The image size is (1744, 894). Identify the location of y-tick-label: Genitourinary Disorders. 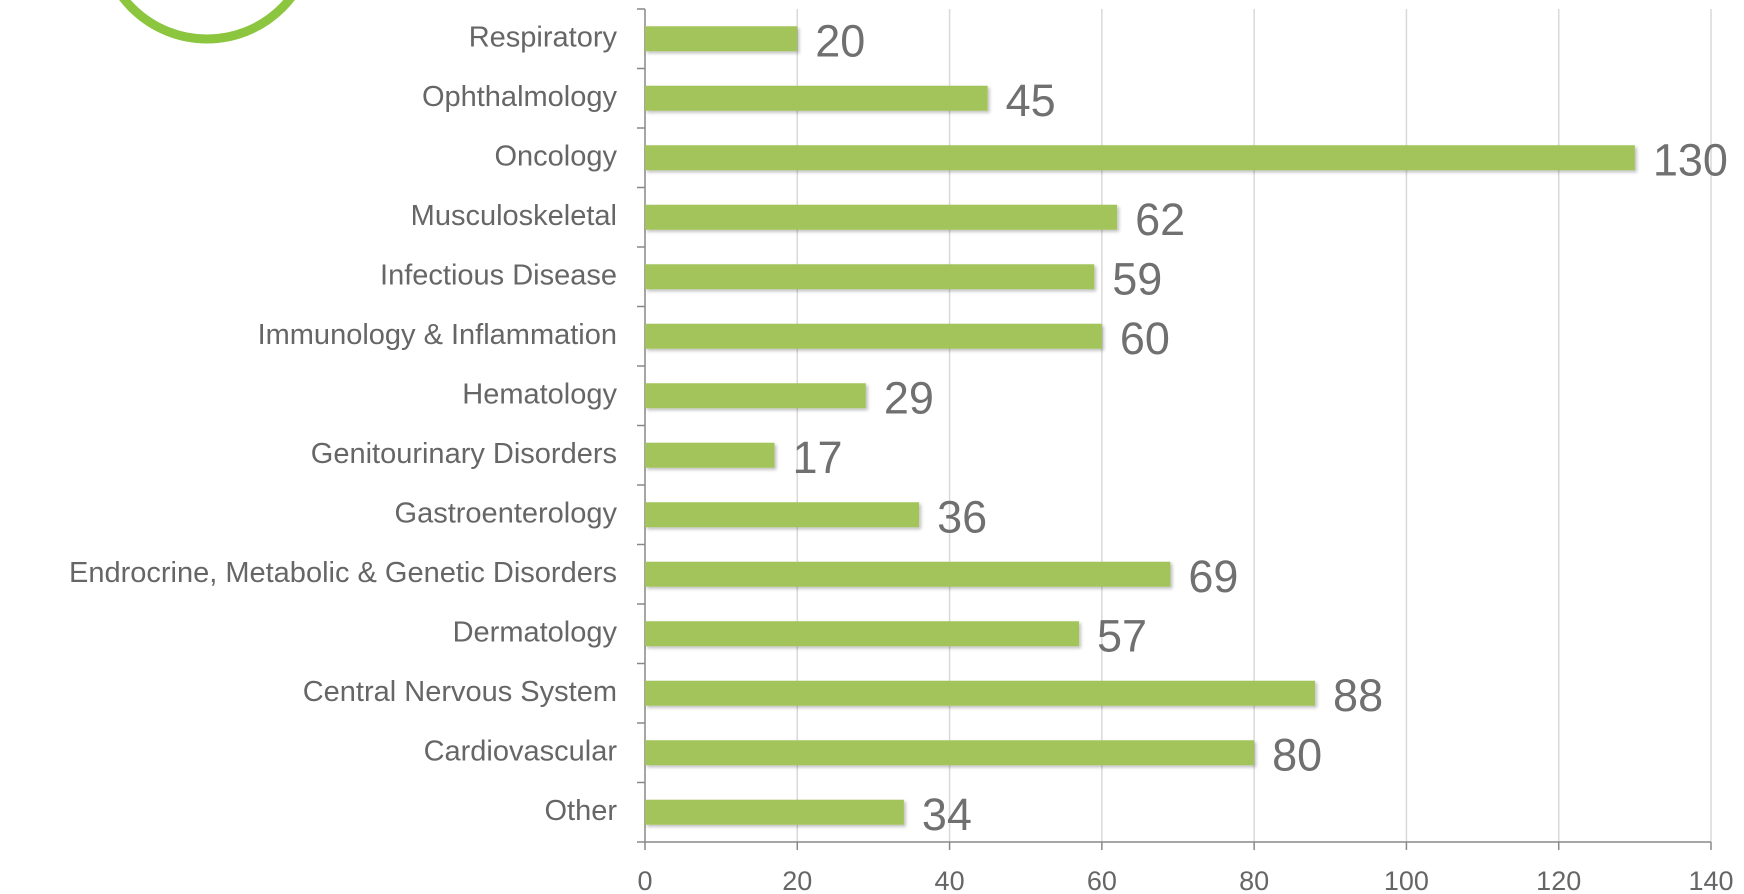
(464, 454).